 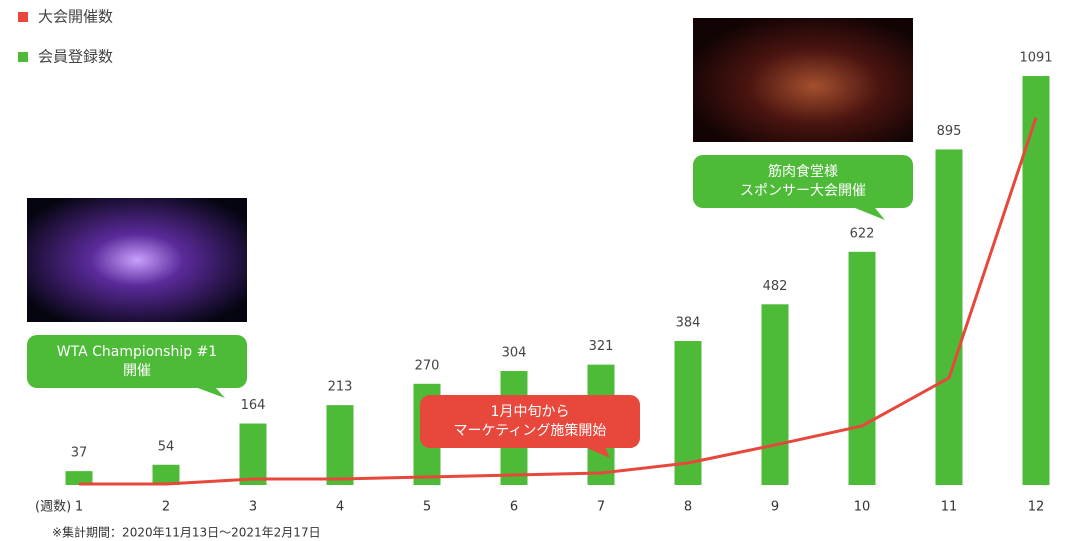 What do you see at coordinates (514, 353) in the screenshot?
I see `value-label: 304` at bounding box center [514, 353].